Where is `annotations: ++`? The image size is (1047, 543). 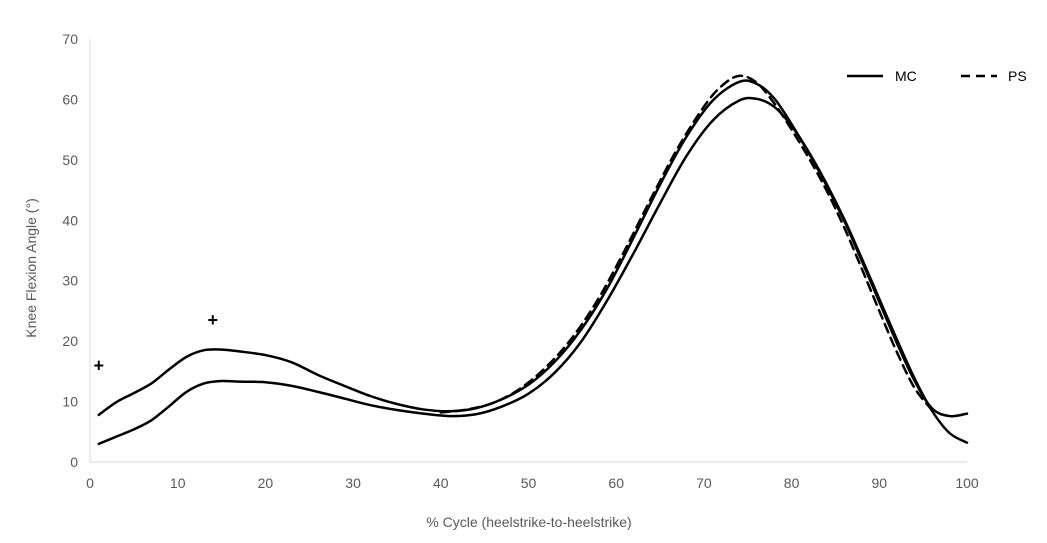
annotations: ++ is located at coordinates (156, 342).